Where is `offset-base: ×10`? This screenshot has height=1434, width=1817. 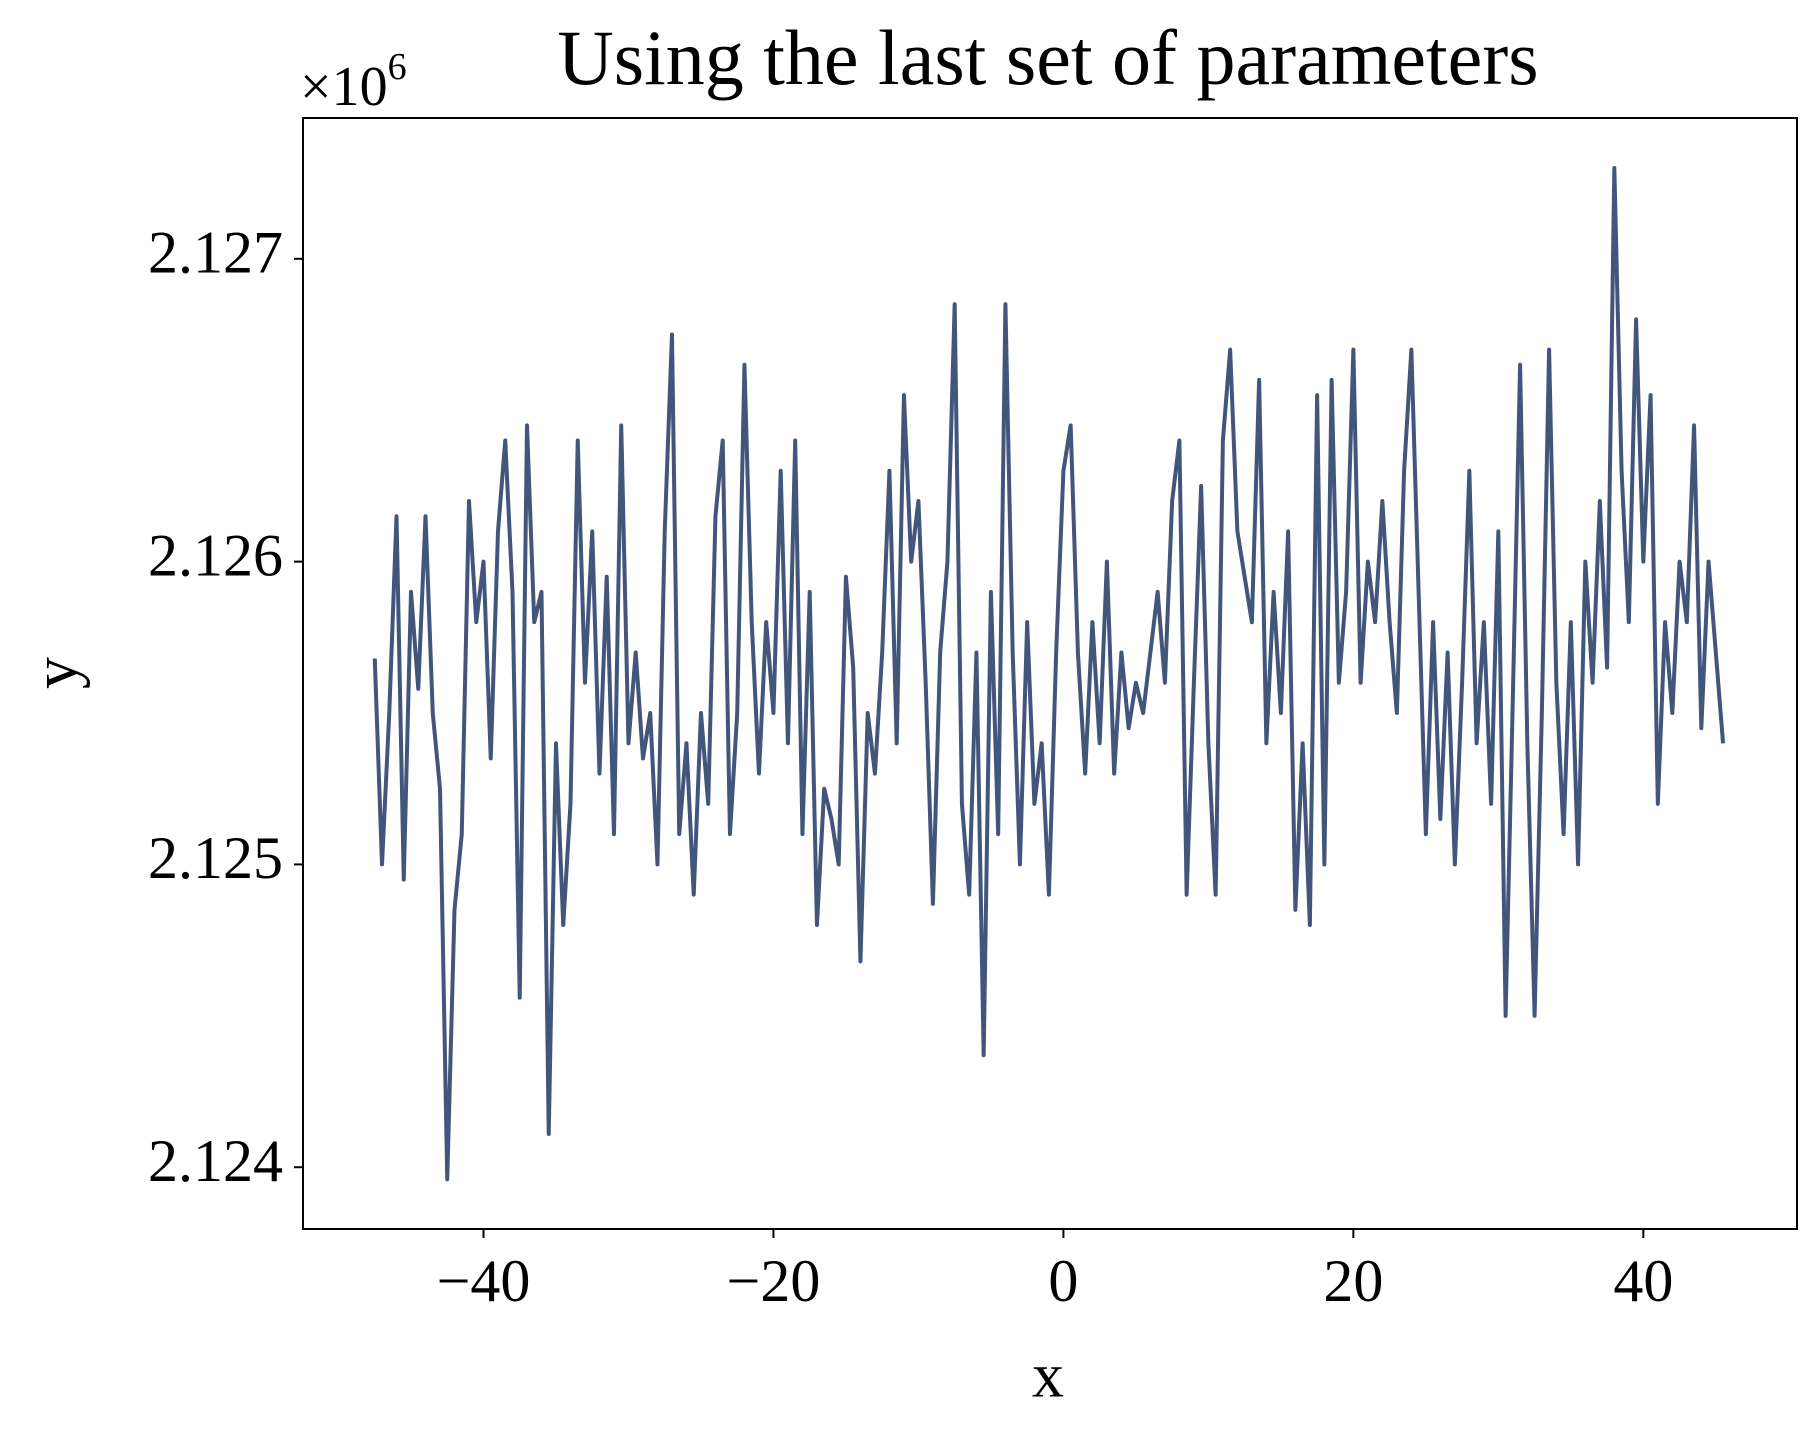
offset-base: ×10 is located at coordinates (344, 87).